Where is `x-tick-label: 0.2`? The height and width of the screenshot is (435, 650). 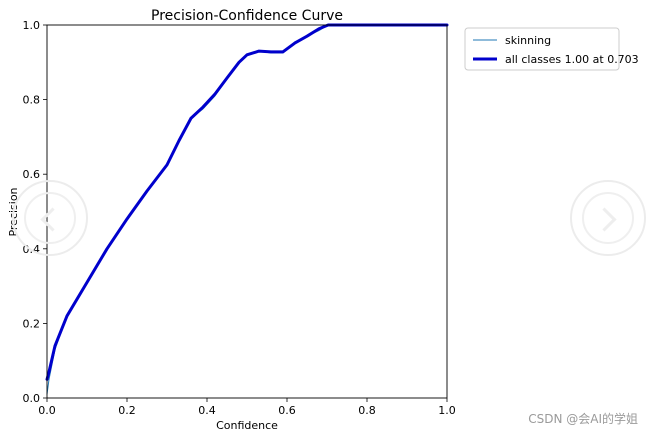 x-tick-label: 0.2 is located at coordinates (127, 410).